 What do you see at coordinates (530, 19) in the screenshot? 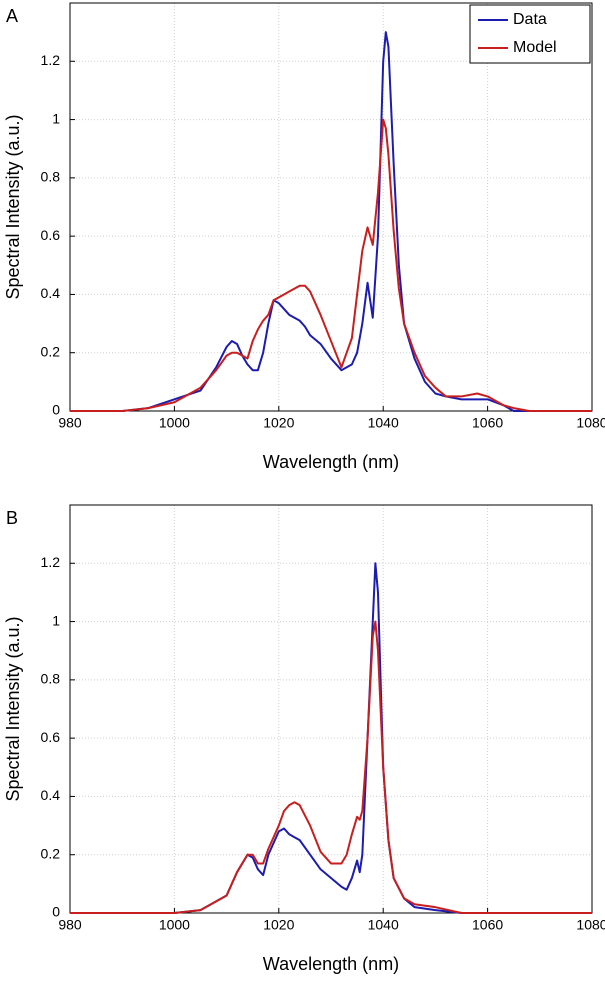
I see `legend-entry: Data` at bounding box center [530, 19].